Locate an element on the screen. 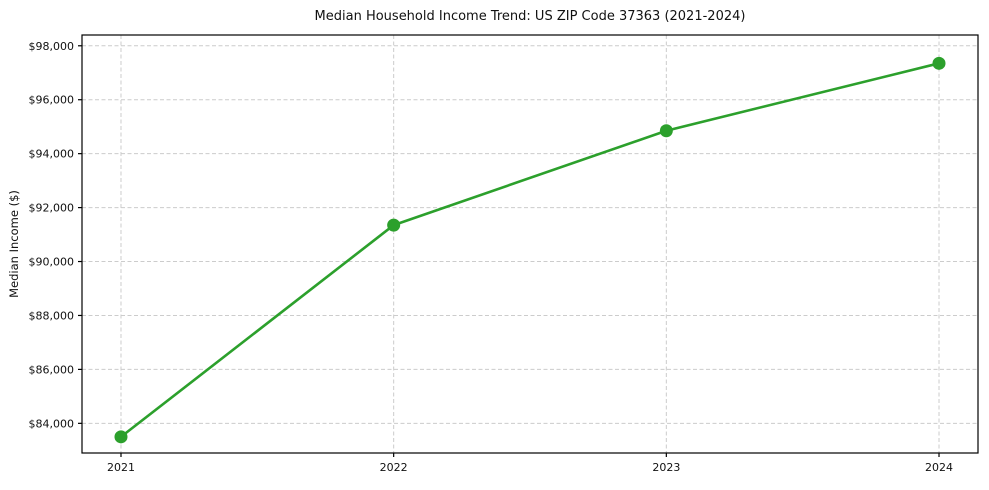 This screenshot has height=490, width=989. y-tick-label: $84,000 is located at coordinates (52, 423).